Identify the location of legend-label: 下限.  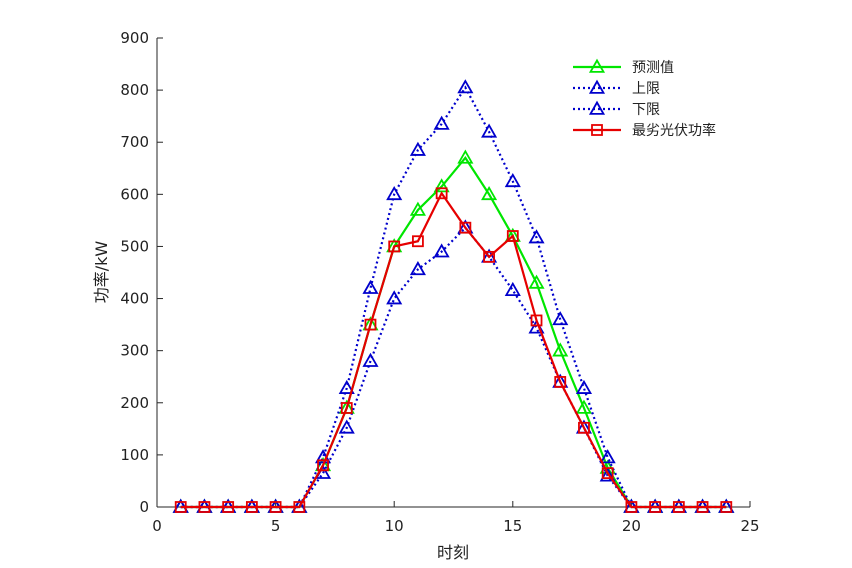
(646, 110).